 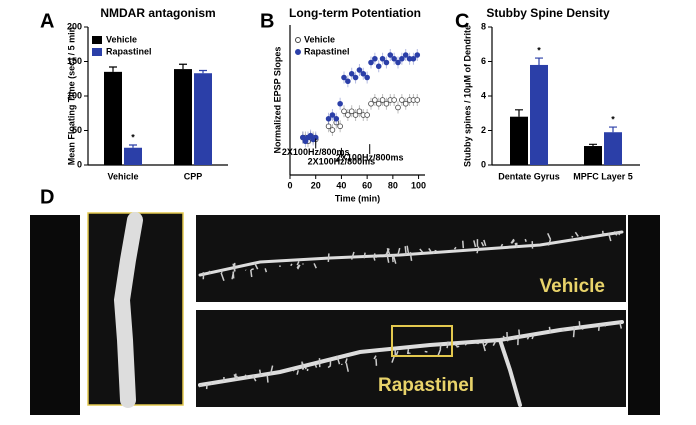 I want to click on significance-mark: *, so click(x=133, y=137).